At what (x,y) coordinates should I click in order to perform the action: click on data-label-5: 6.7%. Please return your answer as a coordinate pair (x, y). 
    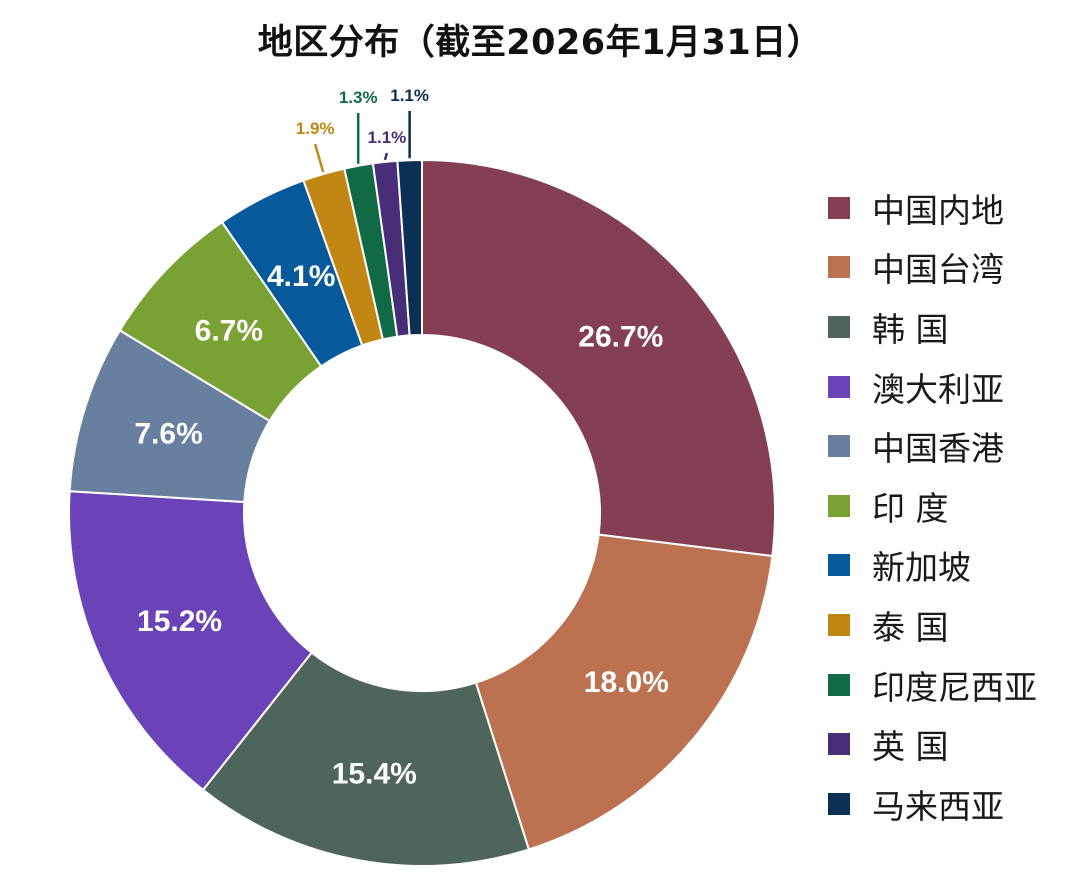
    Looking at the image, I should click on (229, 330).